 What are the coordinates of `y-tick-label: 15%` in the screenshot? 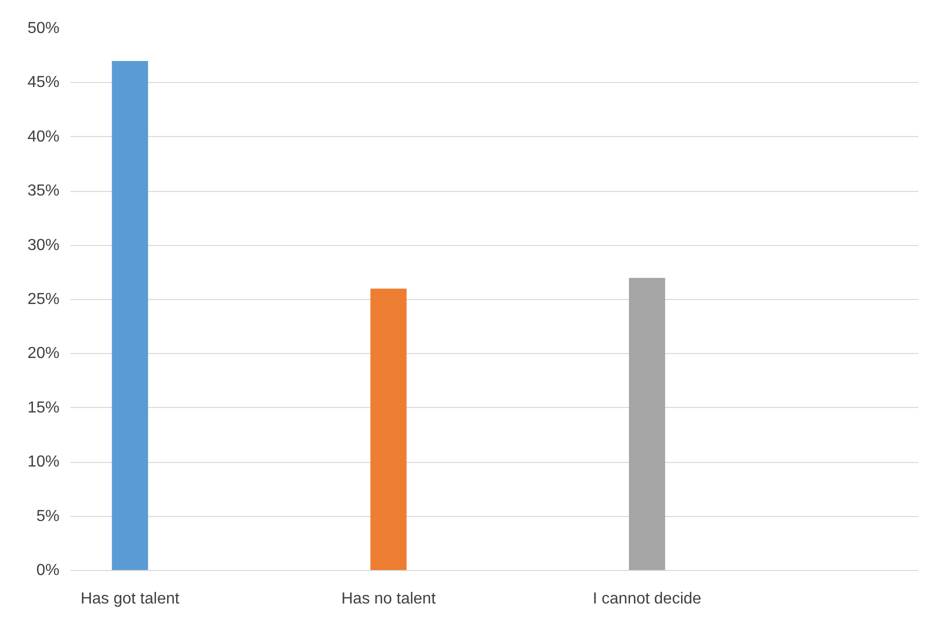 It's located at (43, 407).